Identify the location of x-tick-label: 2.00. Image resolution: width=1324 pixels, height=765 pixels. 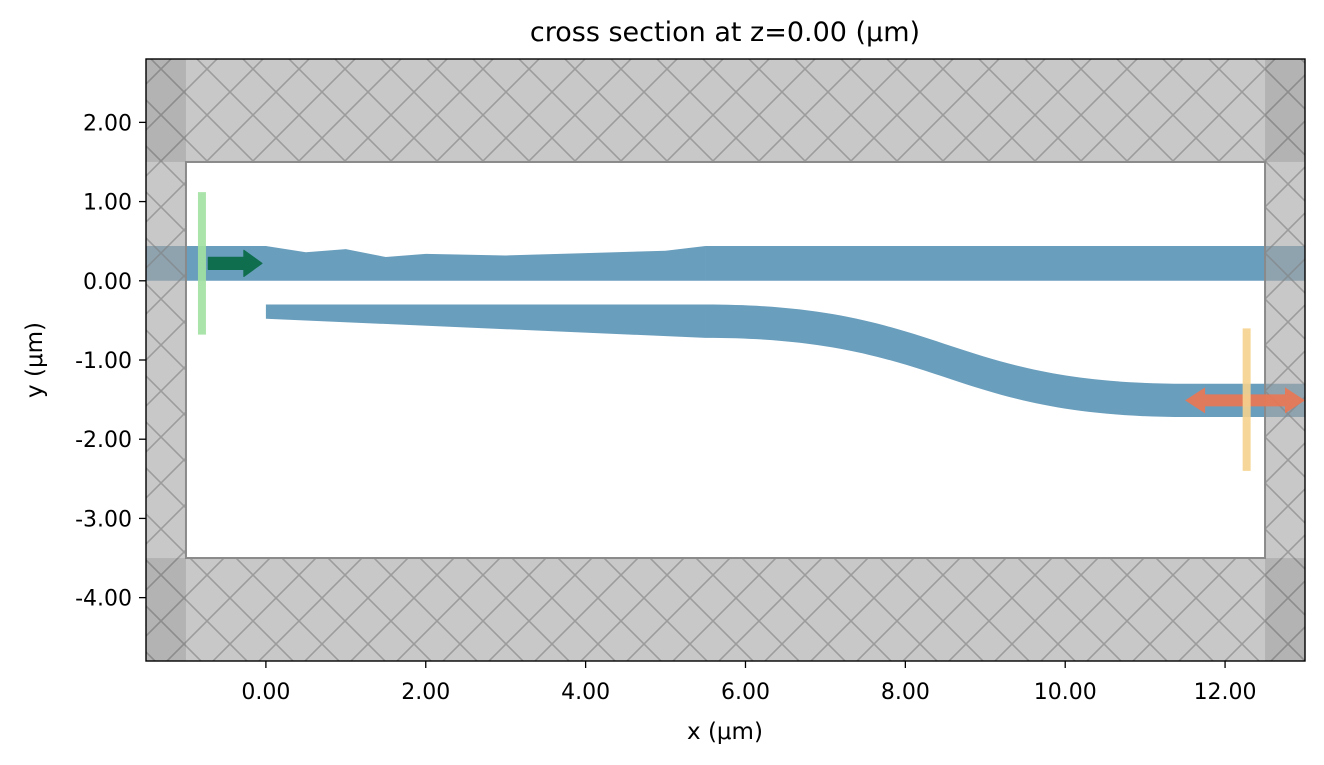
(425, 692).